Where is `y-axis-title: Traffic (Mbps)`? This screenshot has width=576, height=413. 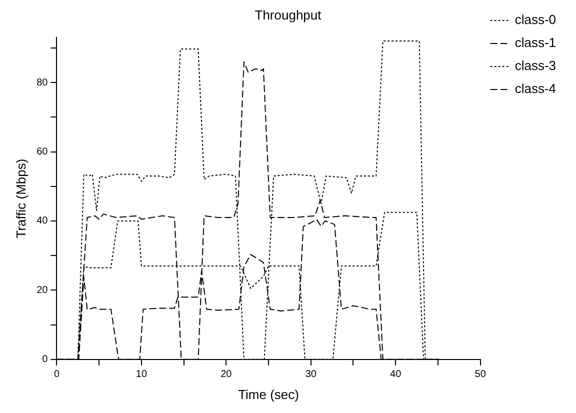
y-axis-title: Traffic (Mbps) is located at coordinates (20, 198).